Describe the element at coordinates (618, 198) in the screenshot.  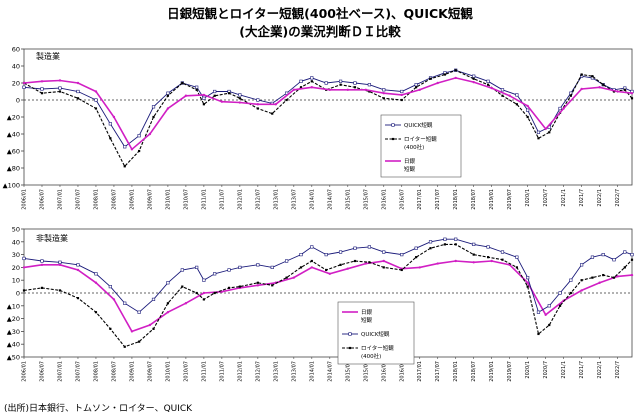
I see `x-tick-label: 2022/7` at that location.